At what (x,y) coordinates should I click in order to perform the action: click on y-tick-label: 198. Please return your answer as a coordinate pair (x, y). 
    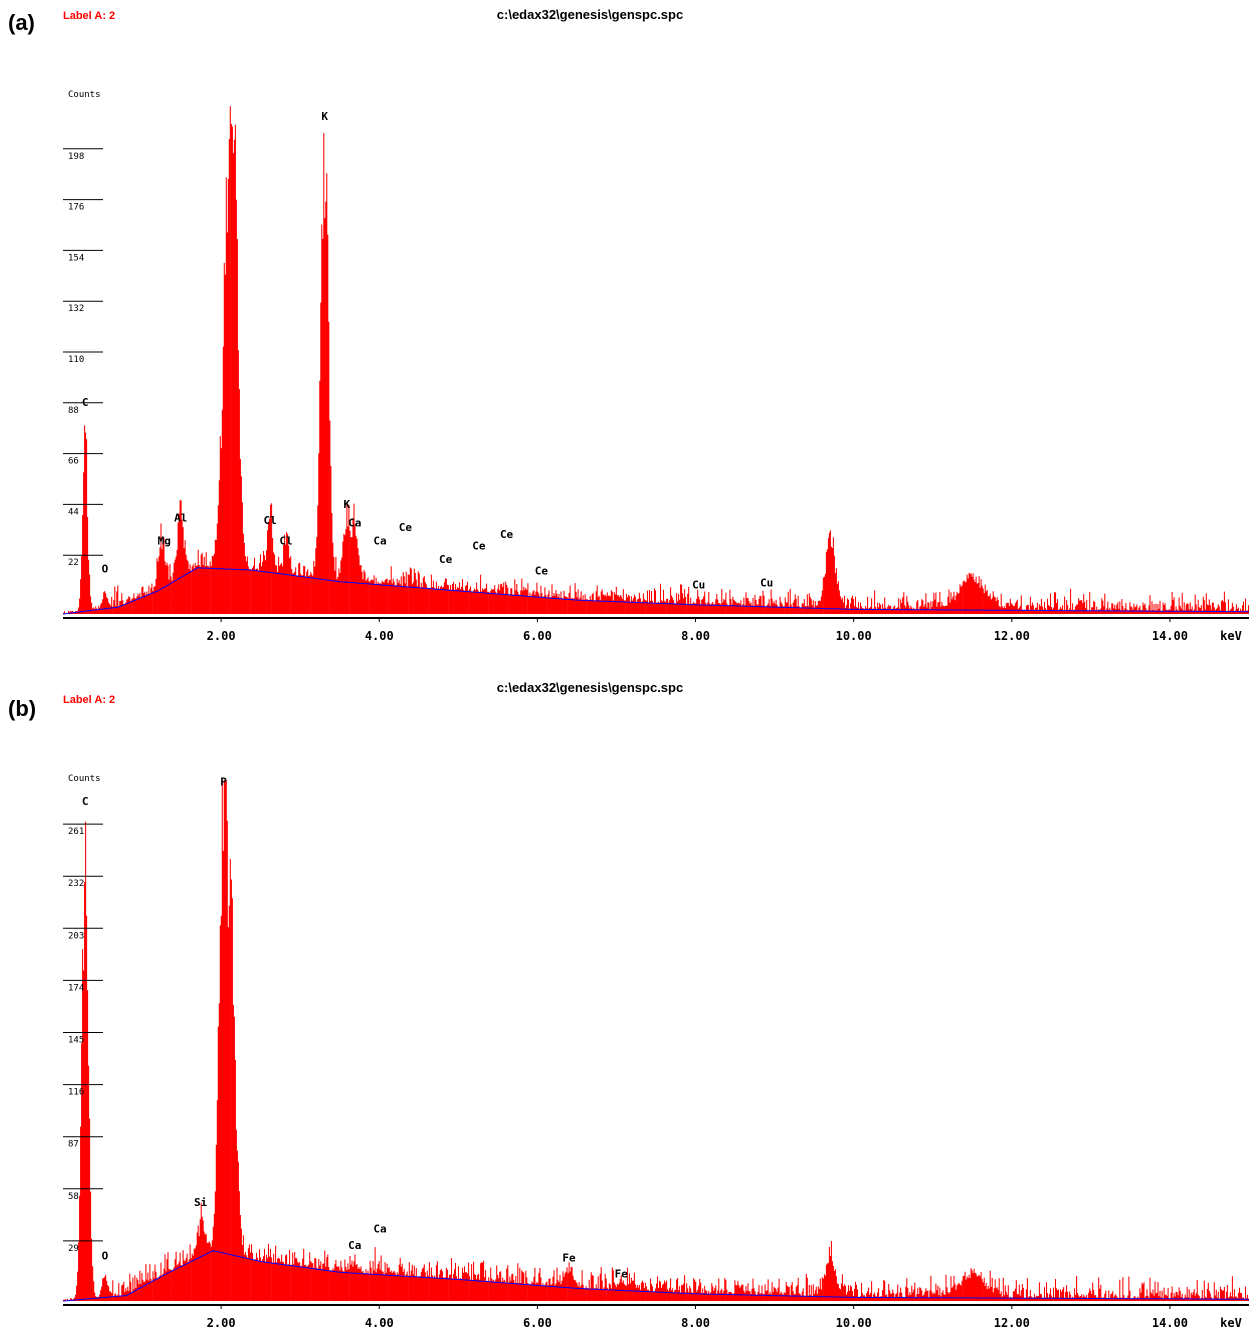
    Looking at the image, I should click on (76, 157).